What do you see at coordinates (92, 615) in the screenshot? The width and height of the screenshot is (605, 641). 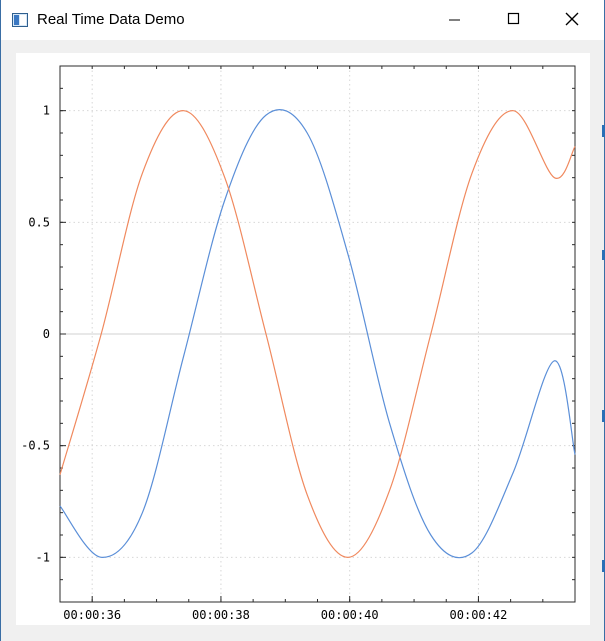 I see `x-tick-label: 00:00:36` at bounding box center [92, 615].